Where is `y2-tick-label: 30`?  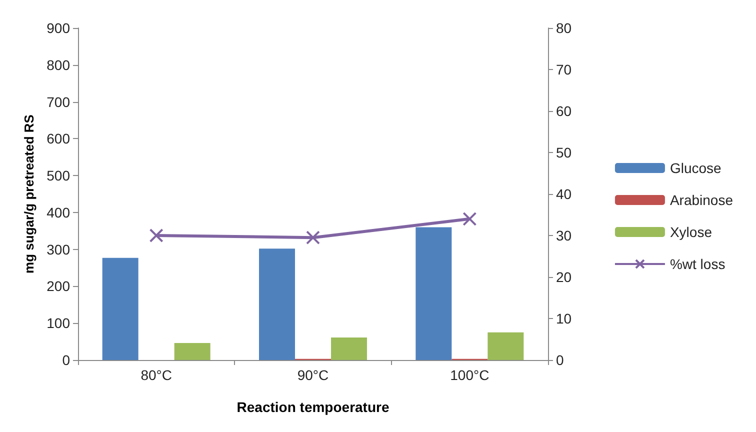
y2-tick-label: 30 is located at coordinates (564, 236).